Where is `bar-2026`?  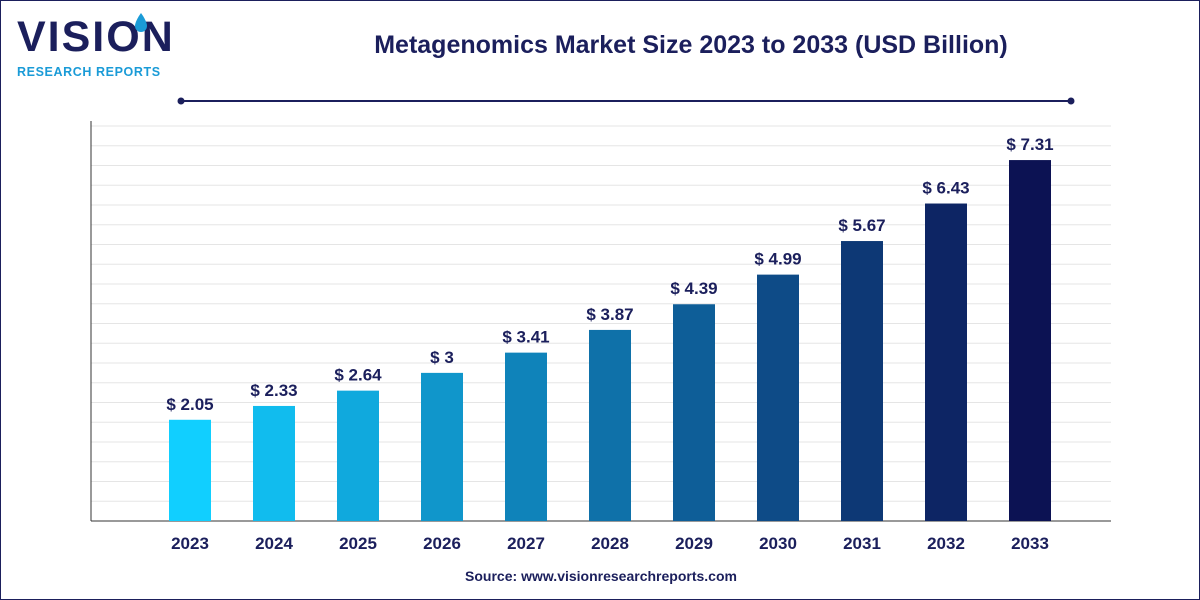 bar-2026 is located at coordinates (442, 446).